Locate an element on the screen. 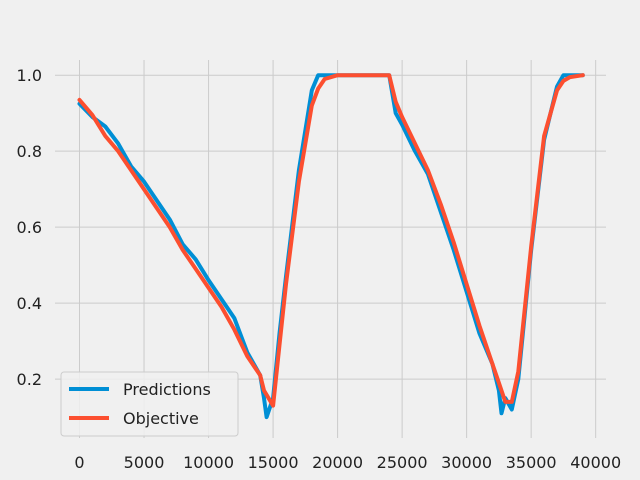 The width and height of the screenshot is (640, 480). x-tick-label: 25000 is located at coordinates (402, 462).